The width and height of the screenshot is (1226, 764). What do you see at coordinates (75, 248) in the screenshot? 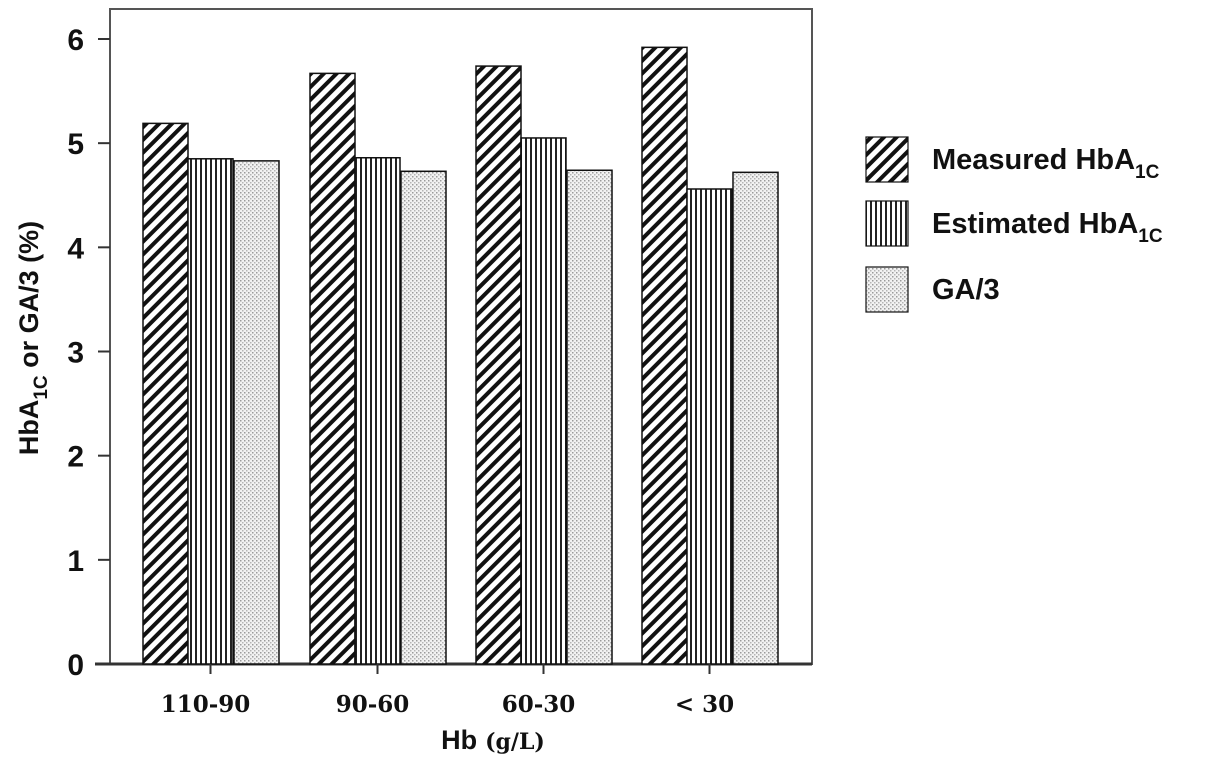
I see `y-tick-label: 4` at bounding box center [75, 248].